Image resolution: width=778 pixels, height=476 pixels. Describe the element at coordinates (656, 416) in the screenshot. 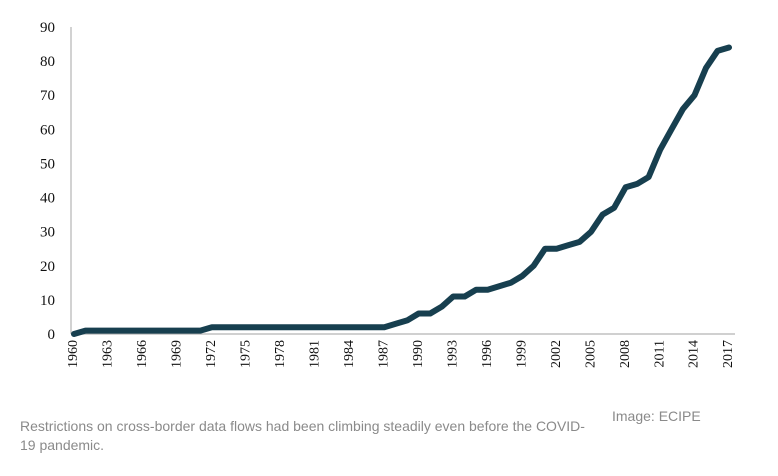

I see `image-credit: Image: ECIPE` at that location.